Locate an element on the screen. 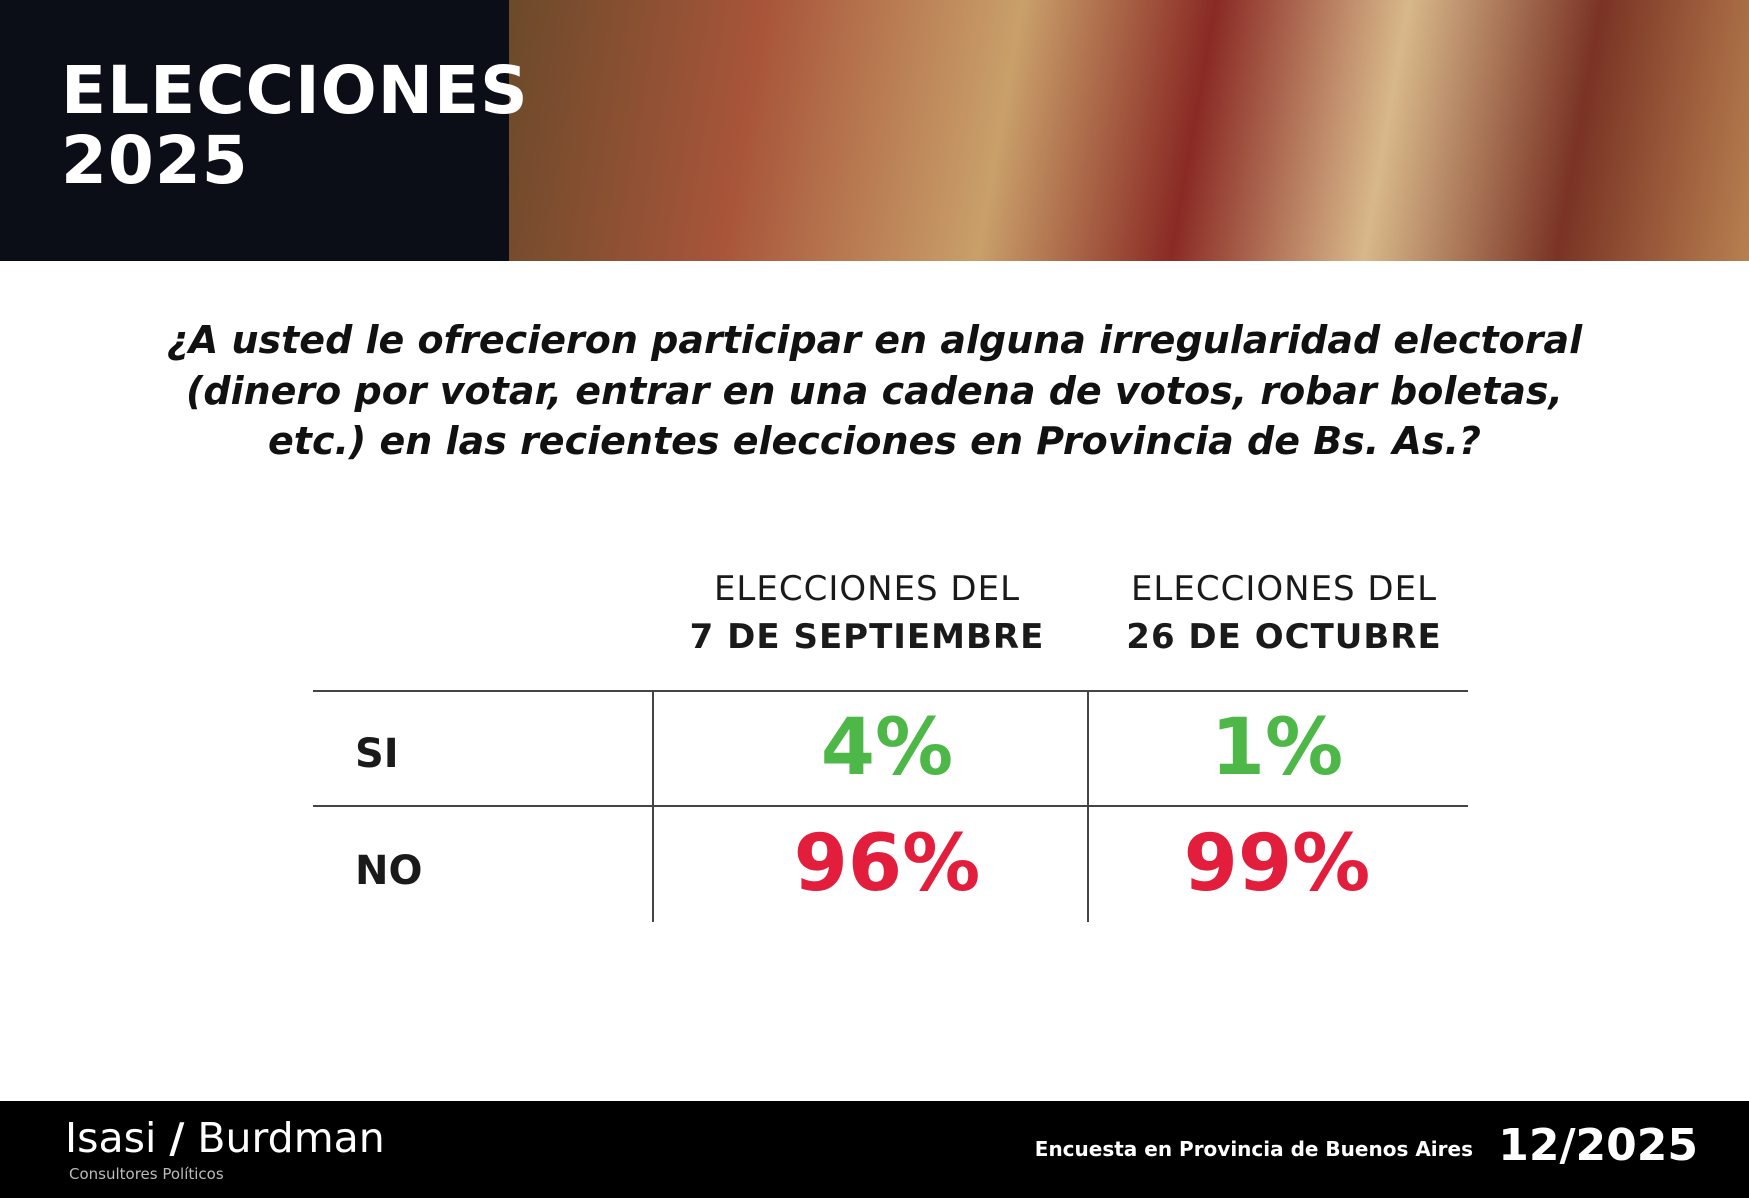 Image resolution: width=1749 pixels, height=1198 pixels. row-label: SI is located at coordinates (377, 754).